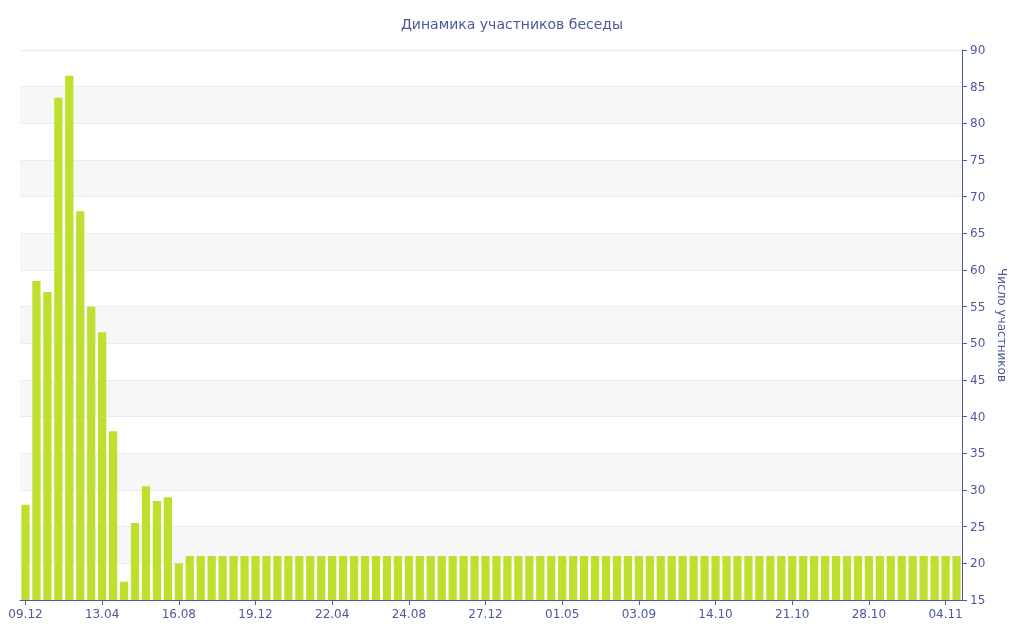  Describe the element at coordinates (409, 614) in the screenshot. I see `x-tick-label: 24.08` at that location.